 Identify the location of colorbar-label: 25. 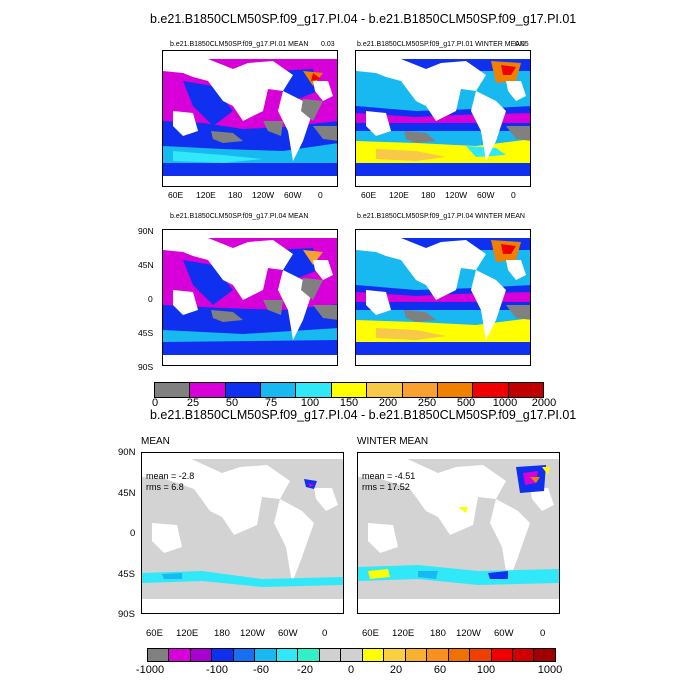
(193, 403).